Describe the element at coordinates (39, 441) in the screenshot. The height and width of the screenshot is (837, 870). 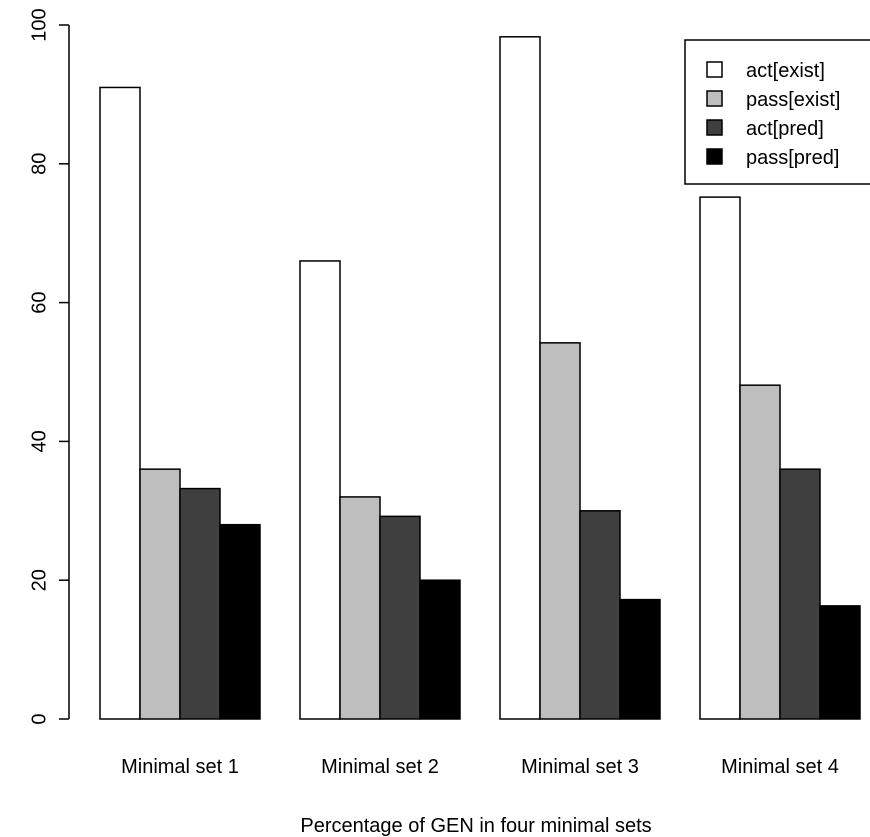
I see `y-tick-label: 40` at that location.